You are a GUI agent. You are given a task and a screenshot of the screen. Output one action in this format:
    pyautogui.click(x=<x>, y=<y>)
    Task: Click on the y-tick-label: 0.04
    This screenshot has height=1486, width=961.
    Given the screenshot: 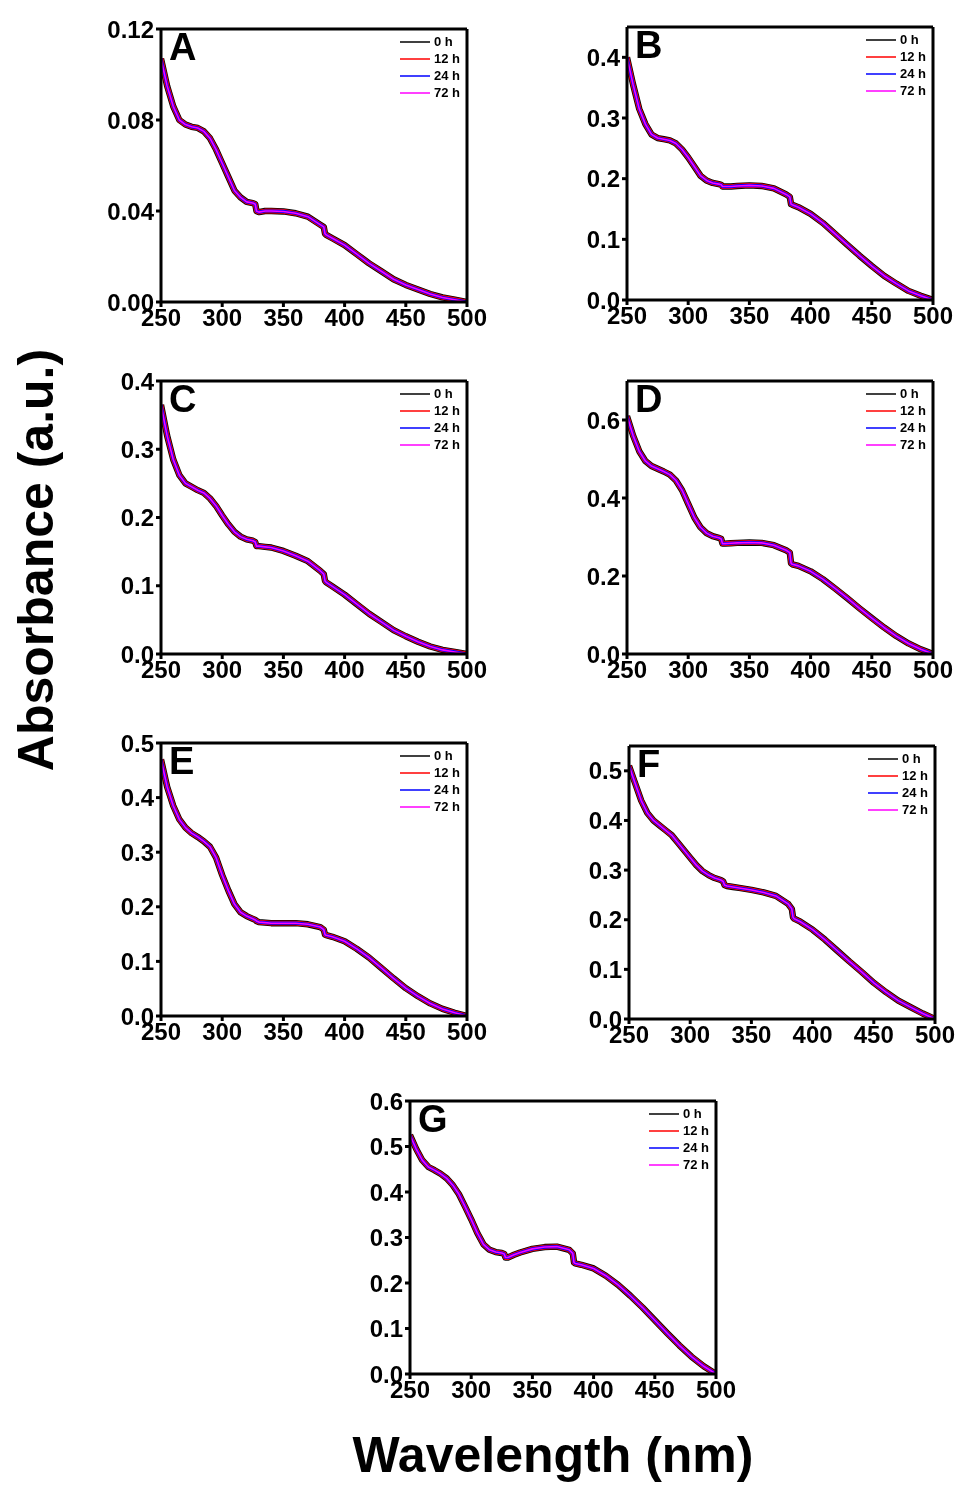 What is the action you would take?
    pyautogui.click(x=131, y=211)
    